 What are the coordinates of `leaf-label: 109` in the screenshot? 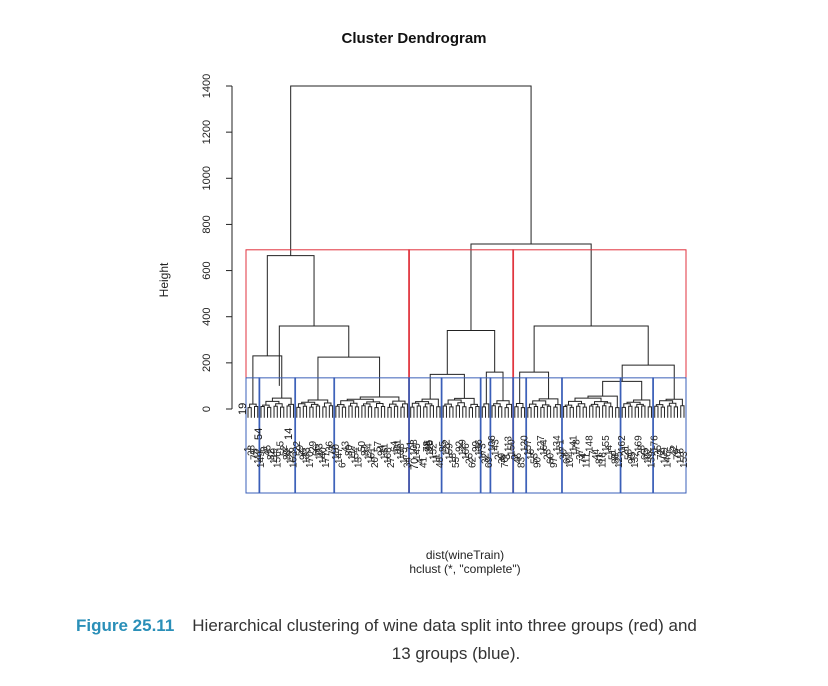 It's located at (664, 455).